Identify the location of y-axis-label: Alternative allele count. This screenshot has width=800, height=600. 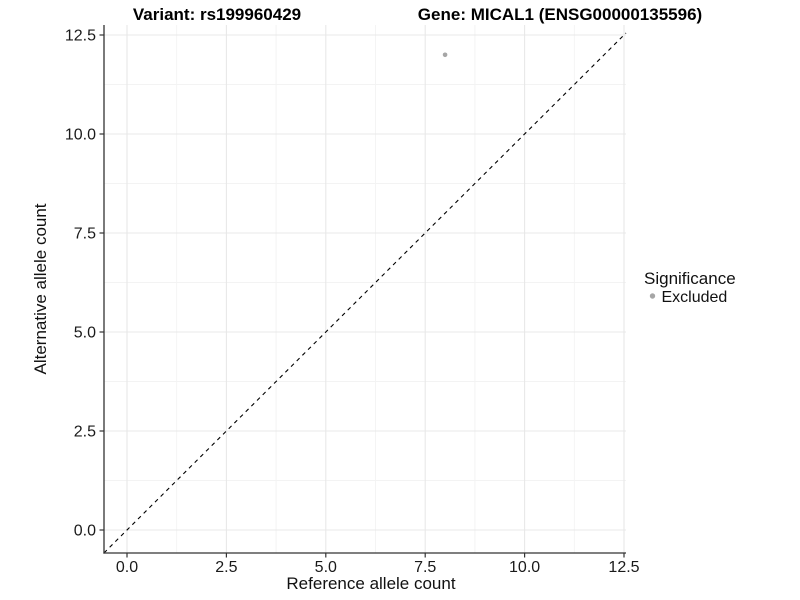
(40, 288).